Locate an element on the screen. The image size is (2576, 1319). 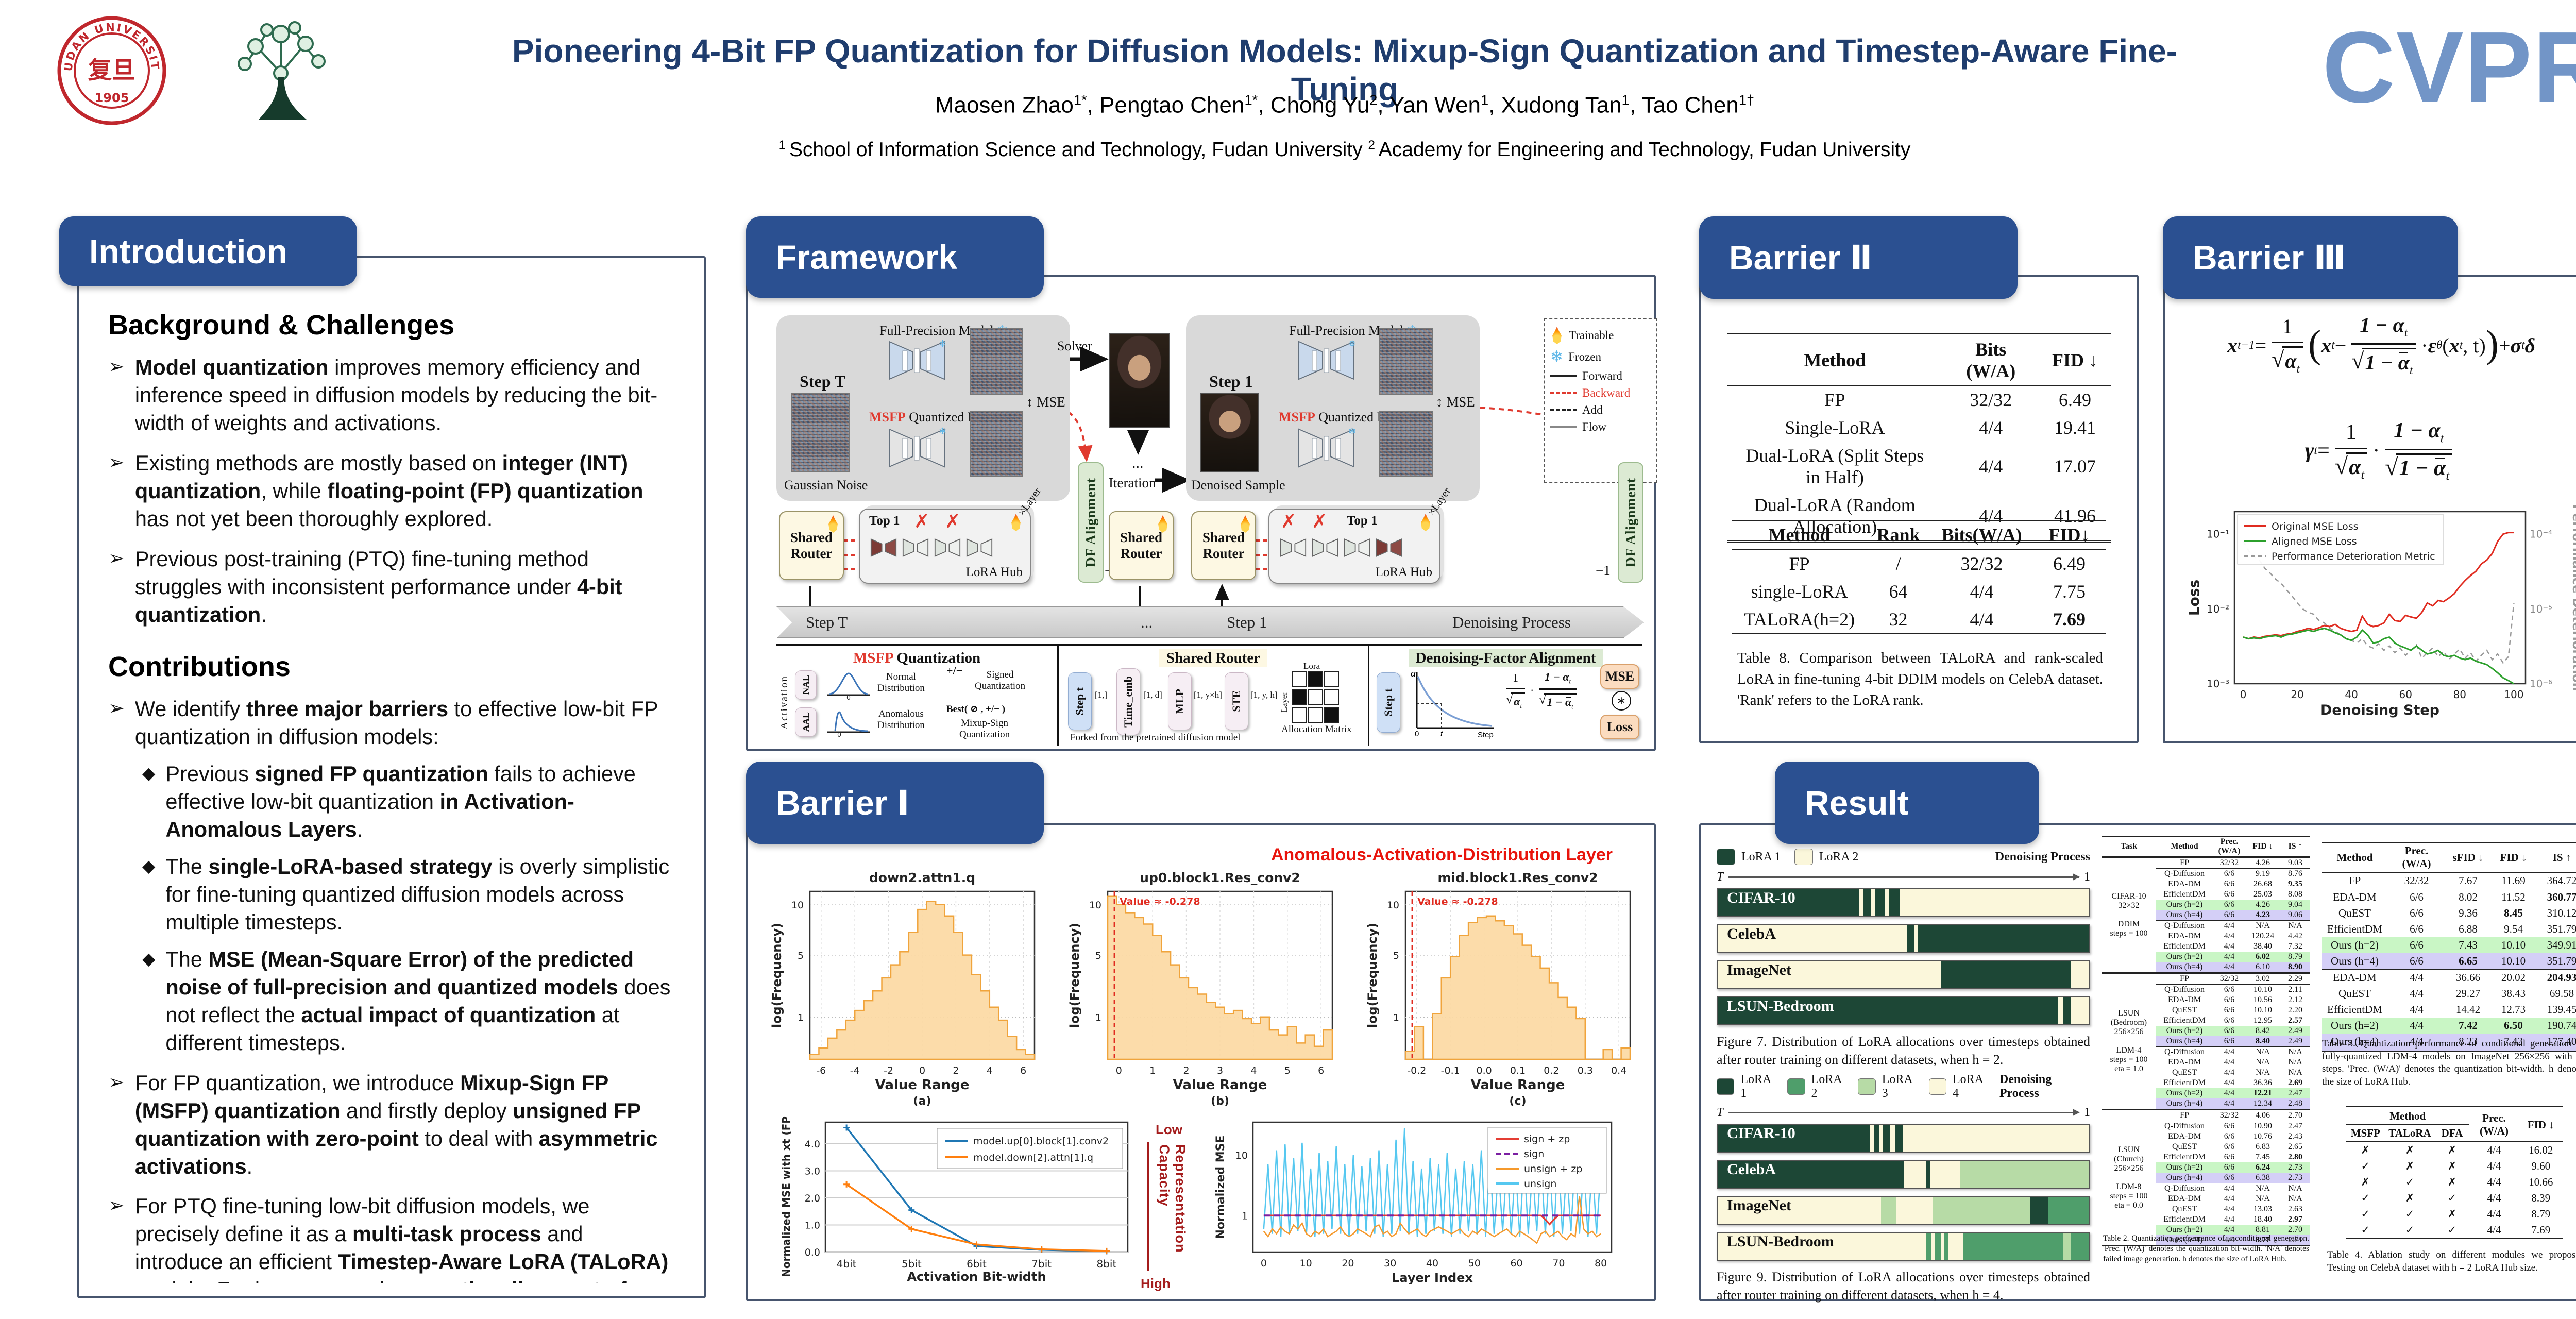
representation-capacity-annotation: Low Representation Capacity High is located at coordinates (1164, 1206).